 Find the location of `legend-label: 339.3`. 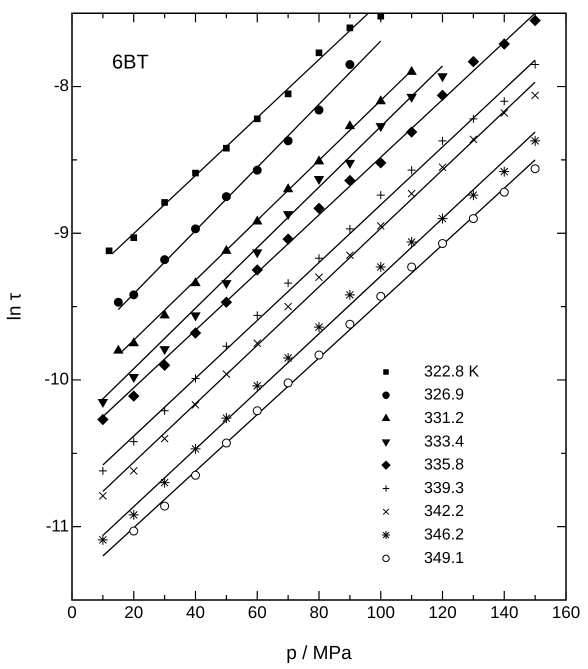

legend-label: 339.3 is located at coordinates (444, 488).